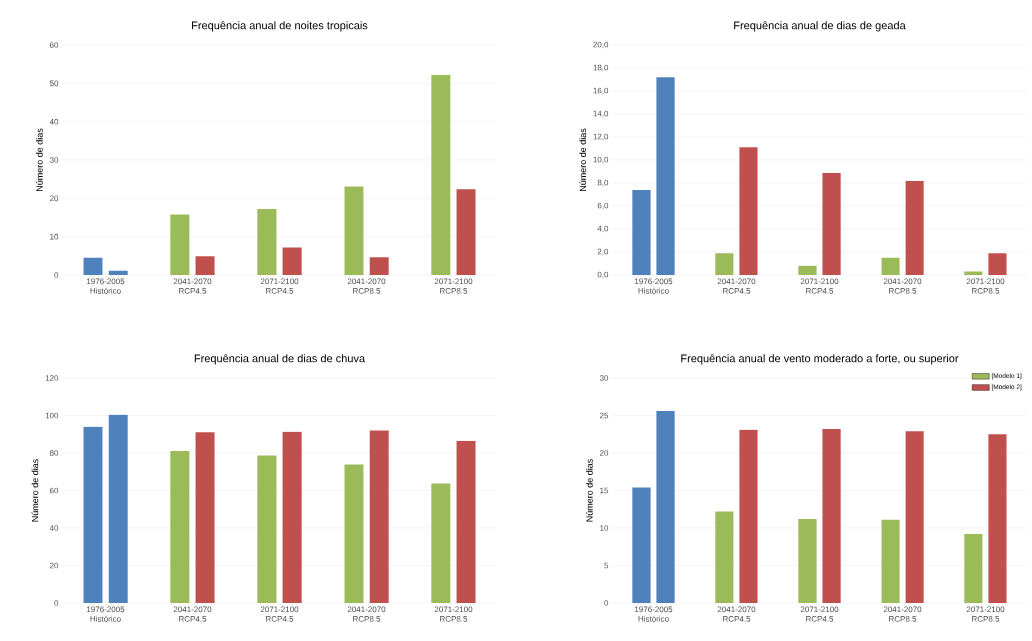 This screenshot has width=1032, height=641. What do you see at coordinates (52, 415) in the screenshot?
I see `y-tick-label: 100` at bounding box center [52, 415].